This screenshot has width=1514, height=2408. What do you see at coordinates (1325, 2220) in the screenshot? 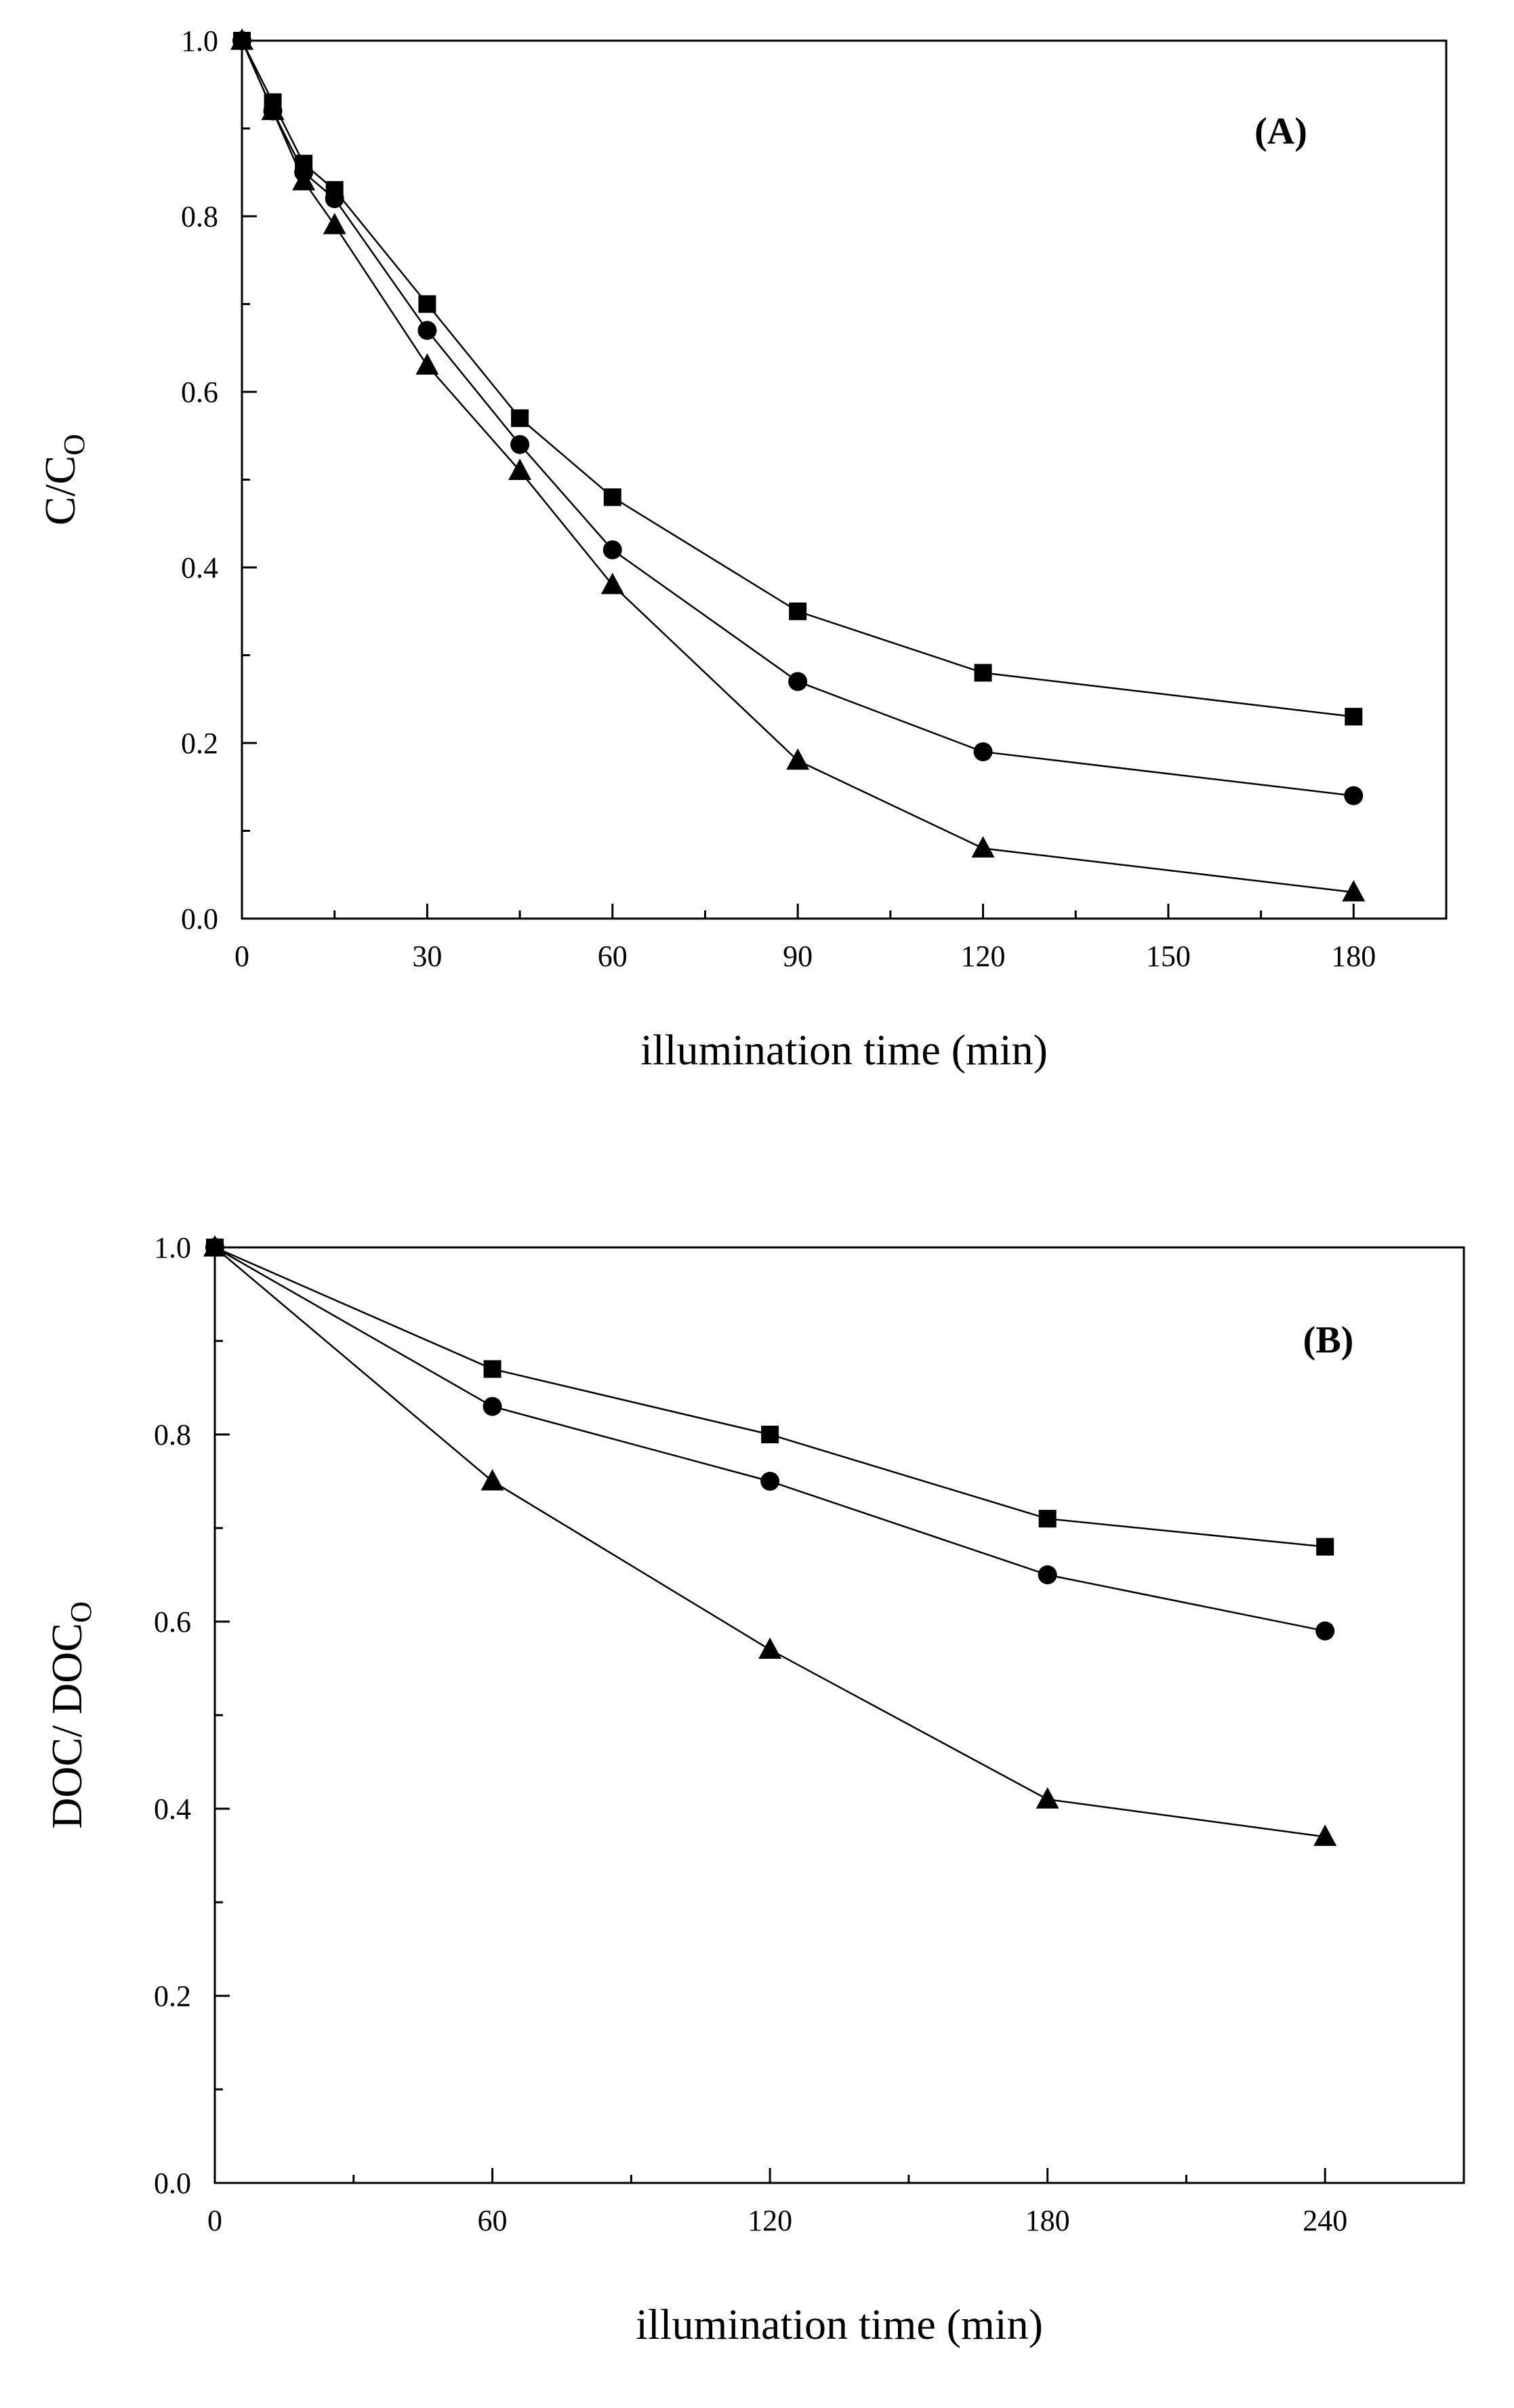
I see `x-tick-label: 240` at bounding box center [1325, 2220].